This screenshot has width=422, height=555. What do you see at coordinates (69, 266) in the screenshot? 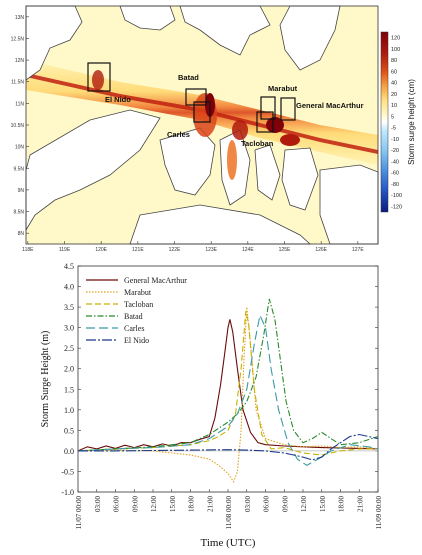
I see `y-tick-label: 4.5` at bounding box center [69, 266].